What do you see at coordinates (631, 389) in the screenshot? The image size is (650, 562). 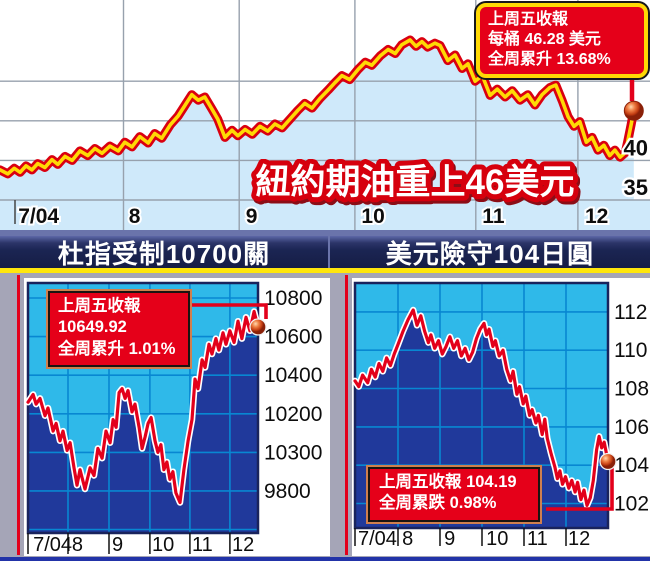 I see `y-axis-label: 108` at bounding box center [631, 389].